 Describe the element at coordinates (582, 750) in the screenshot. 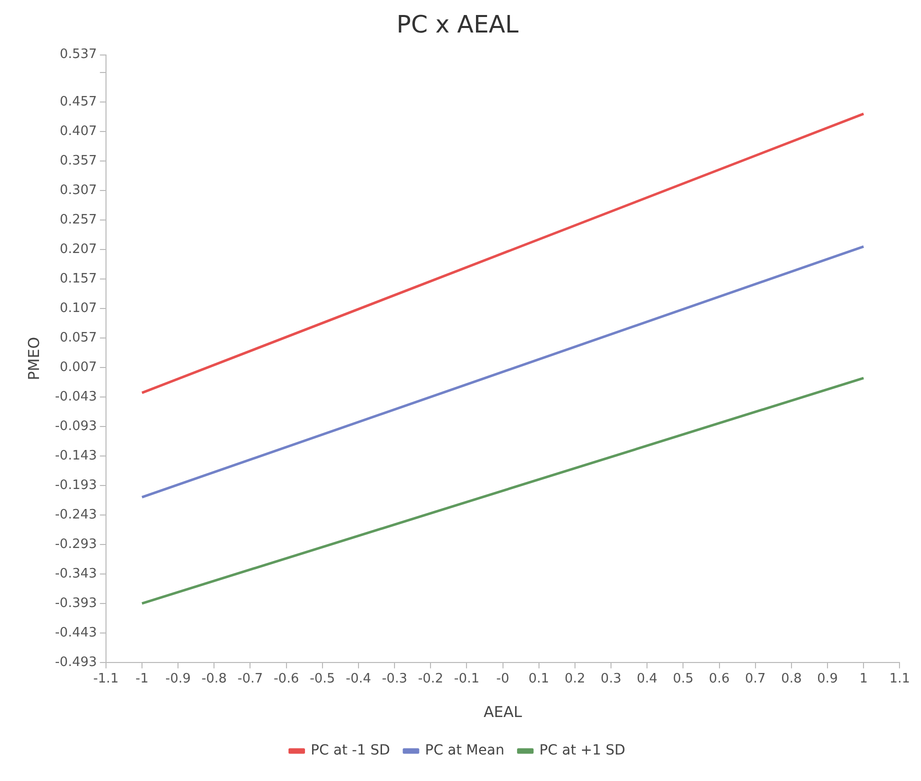

I see `legend-label: PC at +1 SD` at that location.